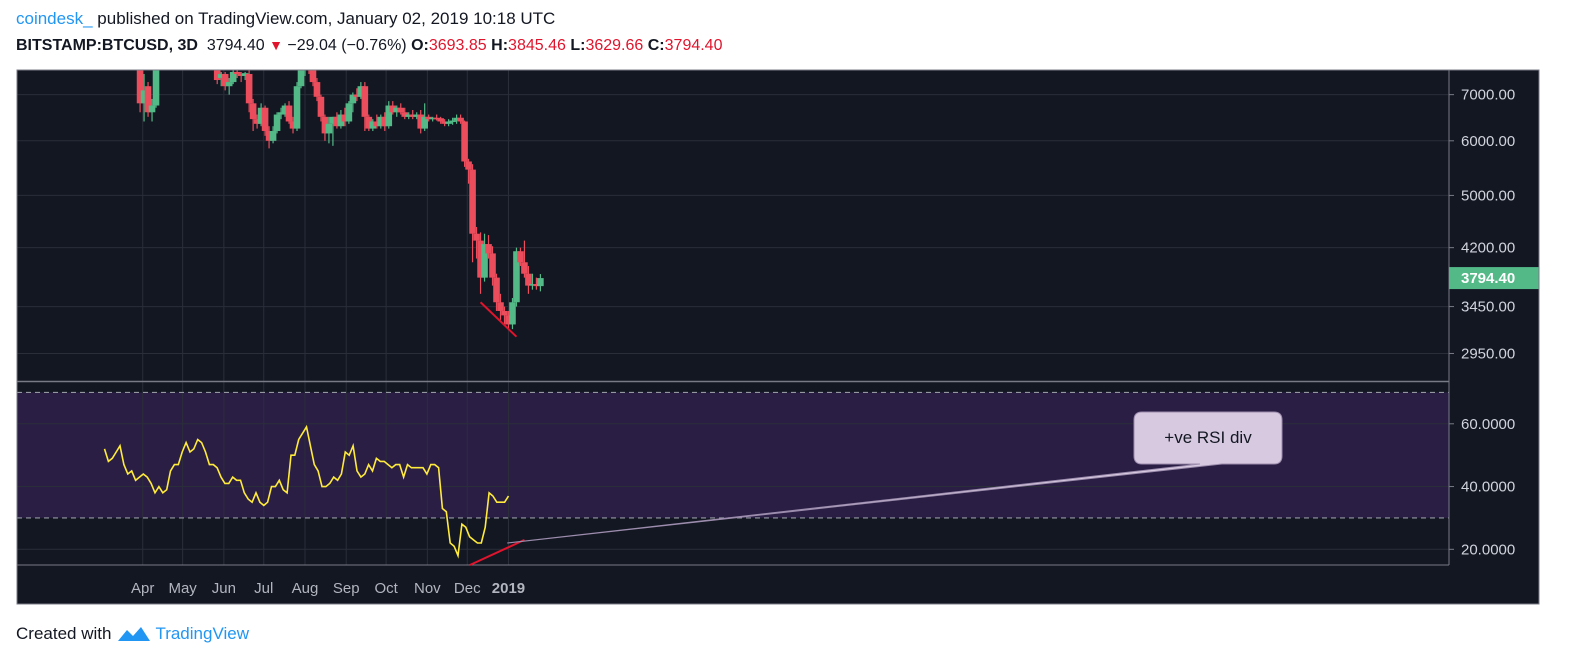 This screenshot has height=666, width=1584. I want to click on low-value: 3629.66, so click(614, 45).